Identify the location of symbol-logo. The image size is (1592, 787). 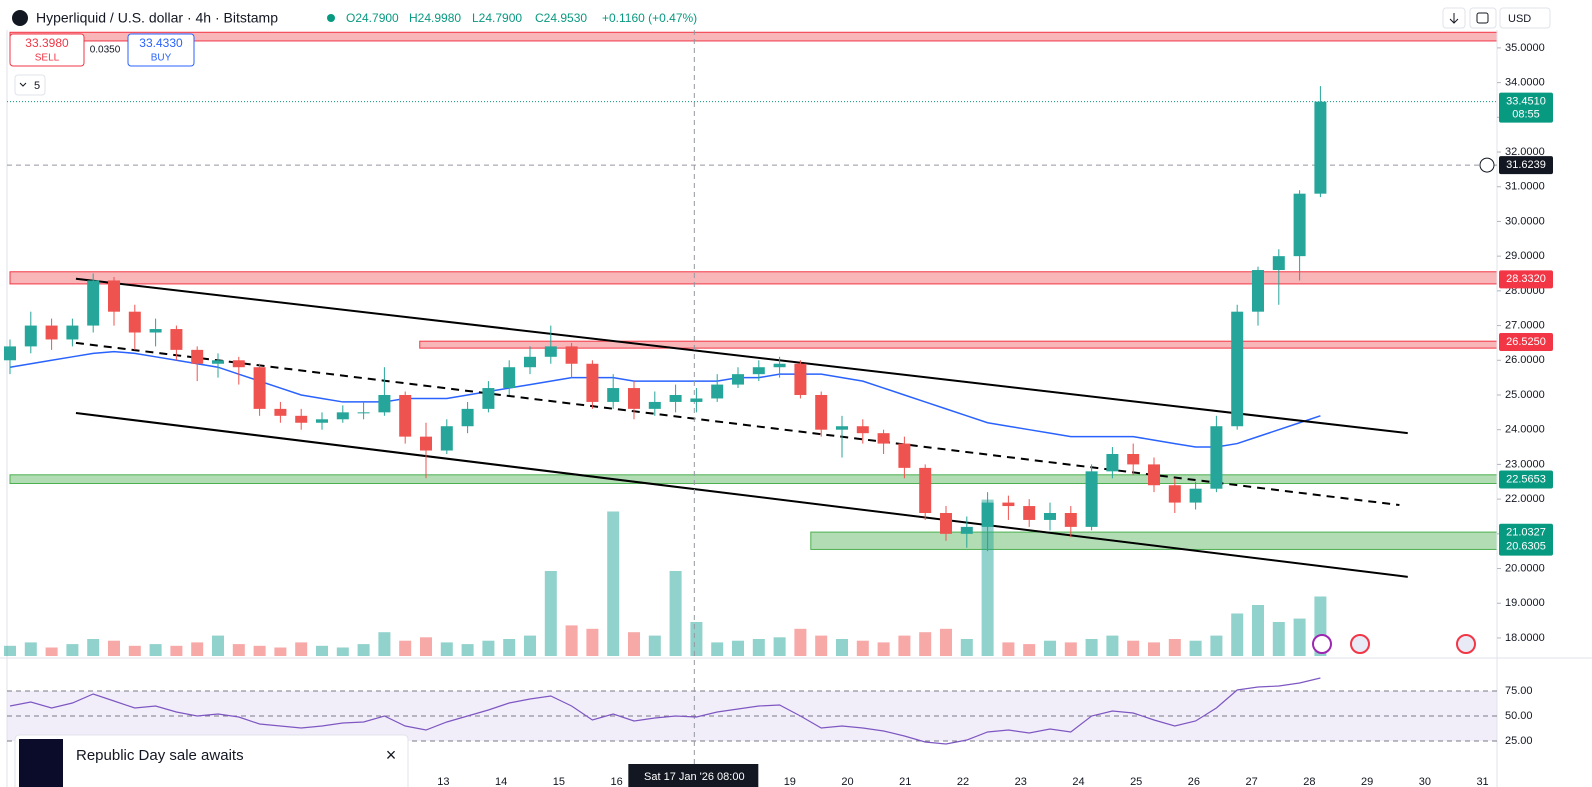
(20, 18).